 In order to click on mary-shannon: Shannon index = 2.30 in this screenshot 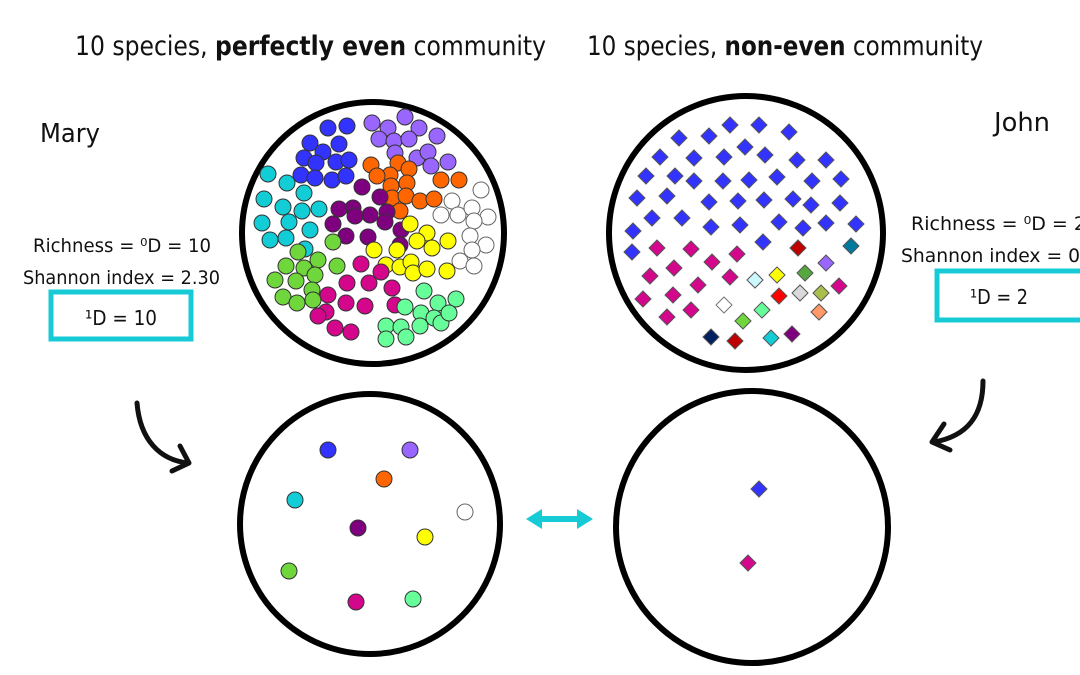, I will do `click(121, 278)`.